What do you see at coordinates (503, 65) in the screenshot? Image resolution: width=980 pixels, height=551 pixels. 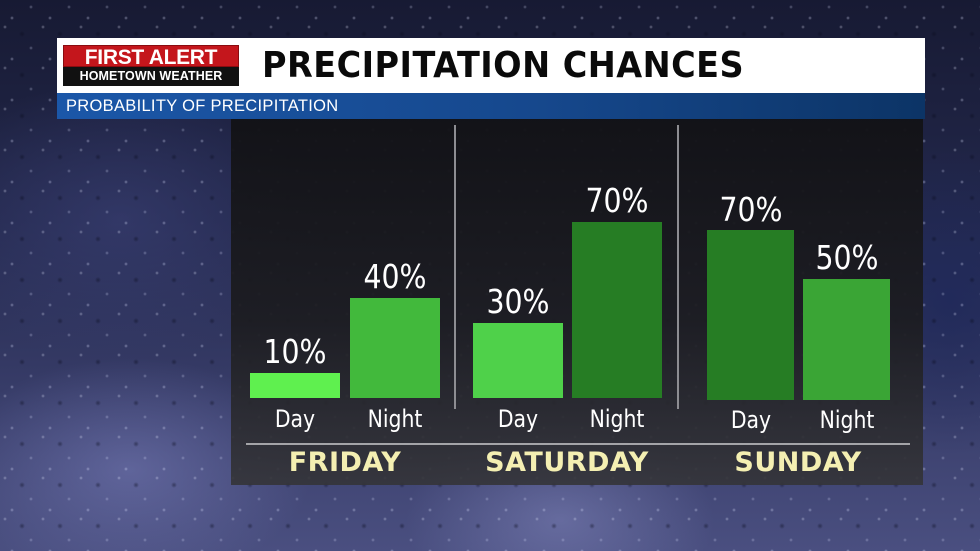 I see `page-title: PRECIPITATION CHANCES` at bounding box center [503, 65].